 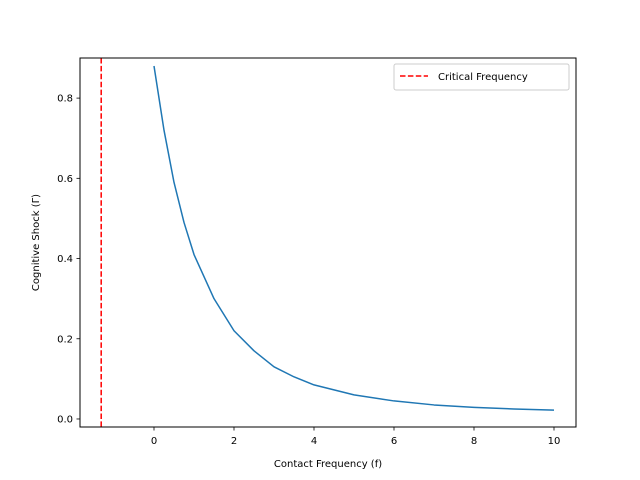 What do you see at coordinates (314, 441) in the screenshot?
I see `x-tick-label: 4` at bounding box center [314, 441].